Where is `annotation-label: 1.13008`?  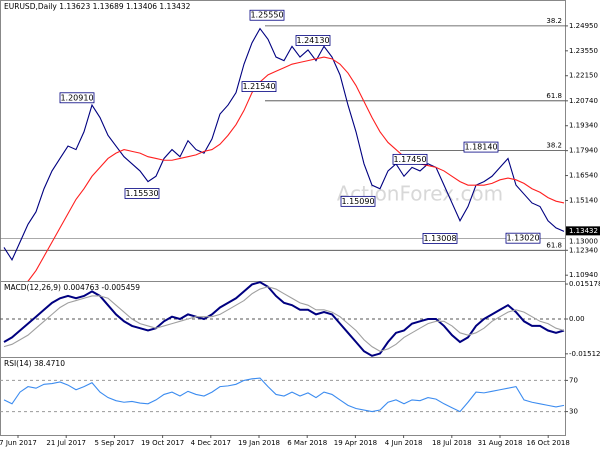
annotation-label: 1.13008 is located at coordinates (439, 238).